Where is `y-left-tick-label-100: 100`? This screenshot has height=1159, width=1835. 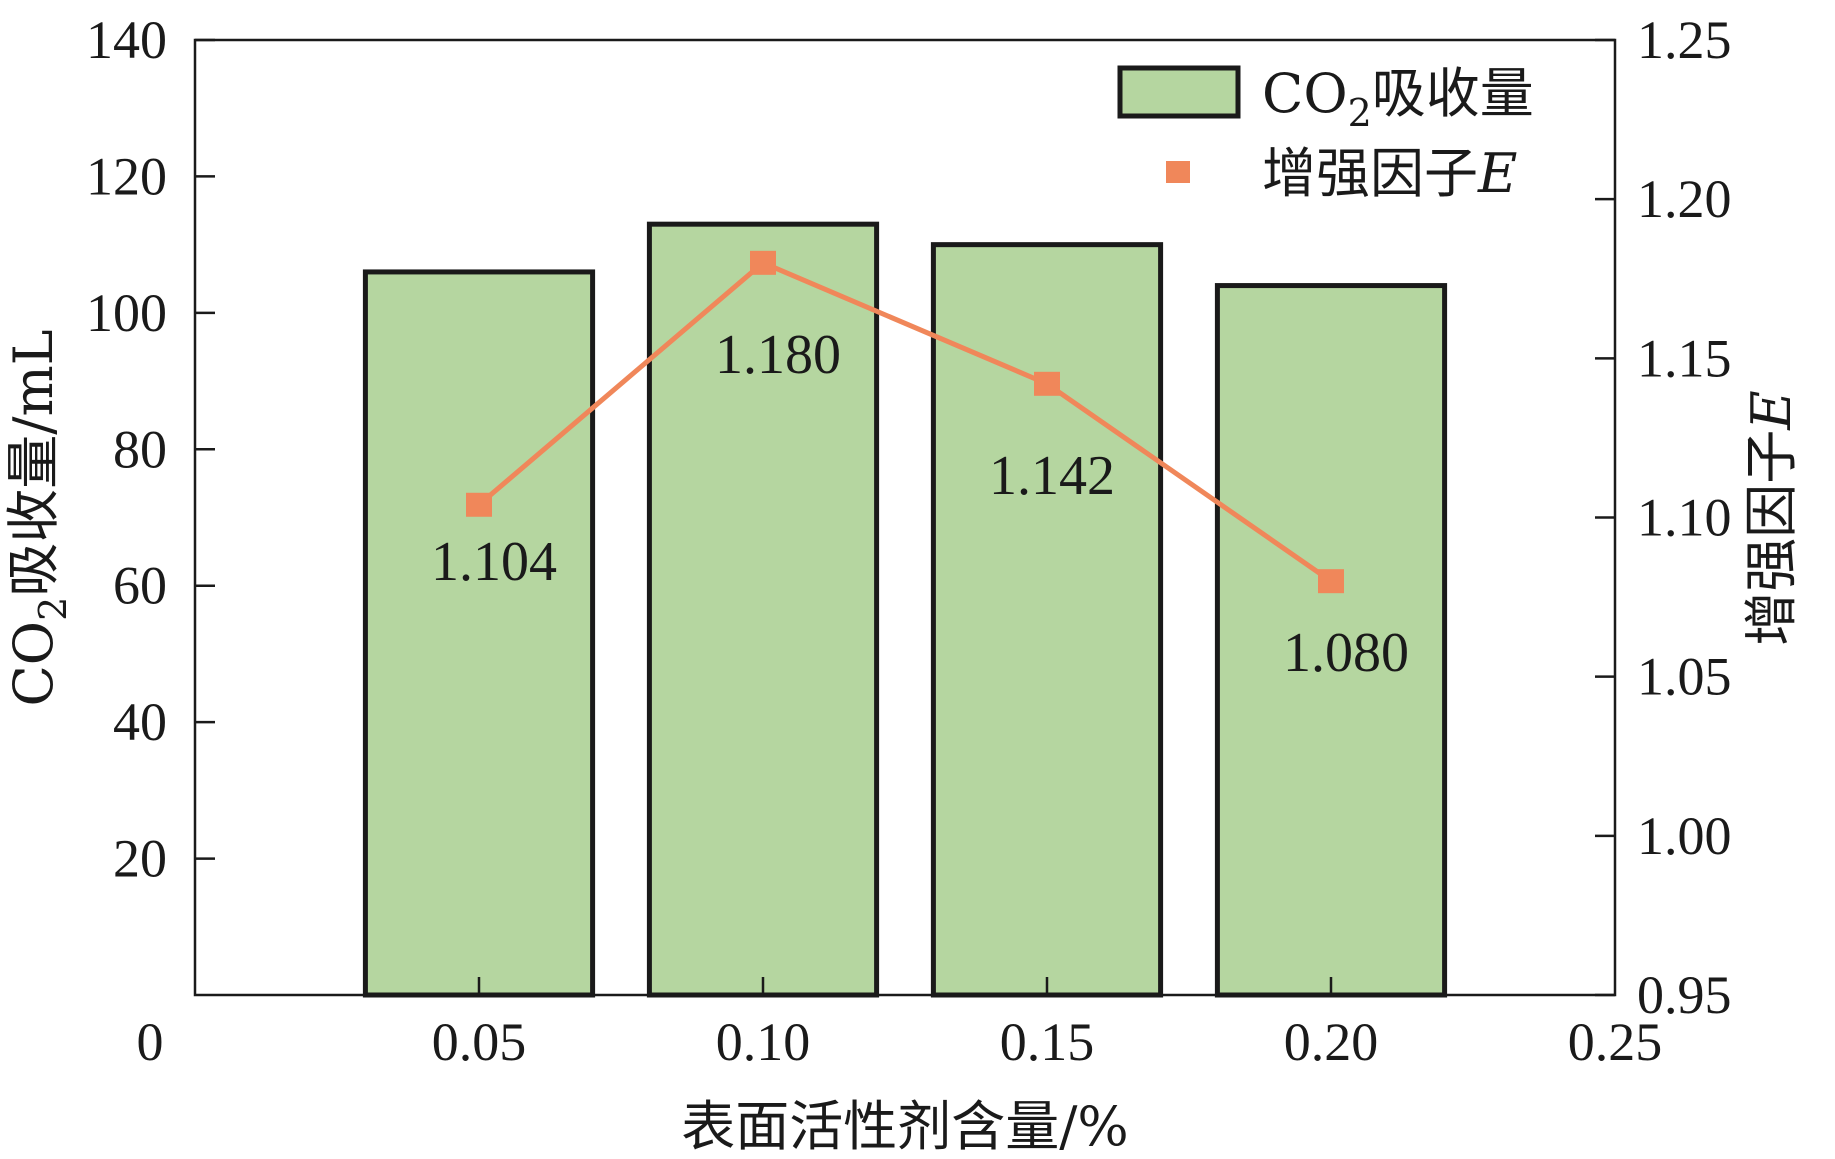
y-left-tick-label-100: 100 is located at coordinates (126, 313).